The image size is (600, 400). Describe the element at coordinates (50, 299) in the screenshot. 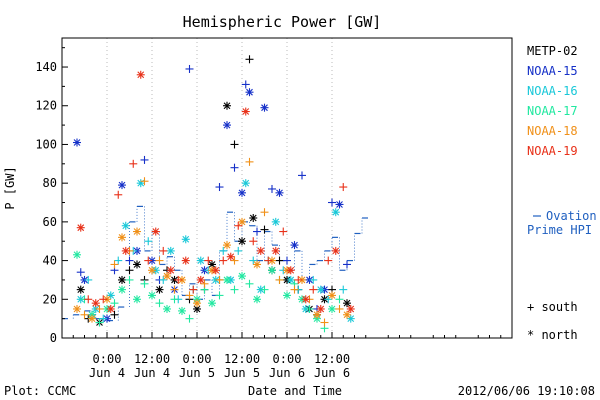

I see `y-tick-label-20: 20` at that location.